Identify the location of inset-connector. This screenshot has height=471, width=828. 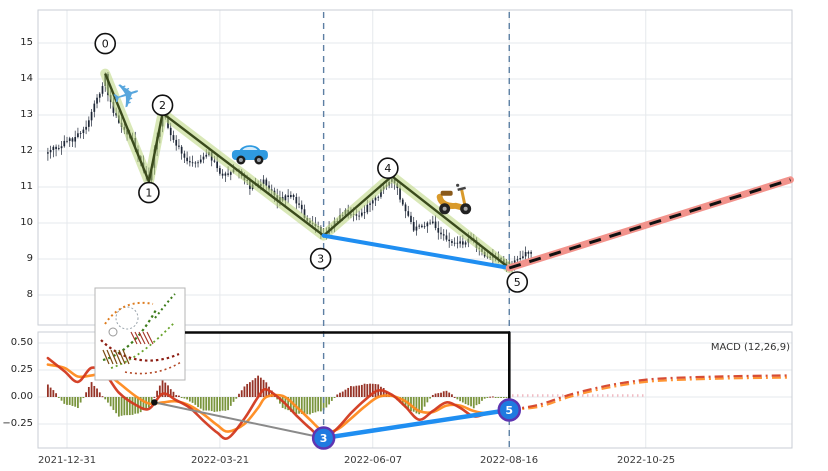
(348, 365).